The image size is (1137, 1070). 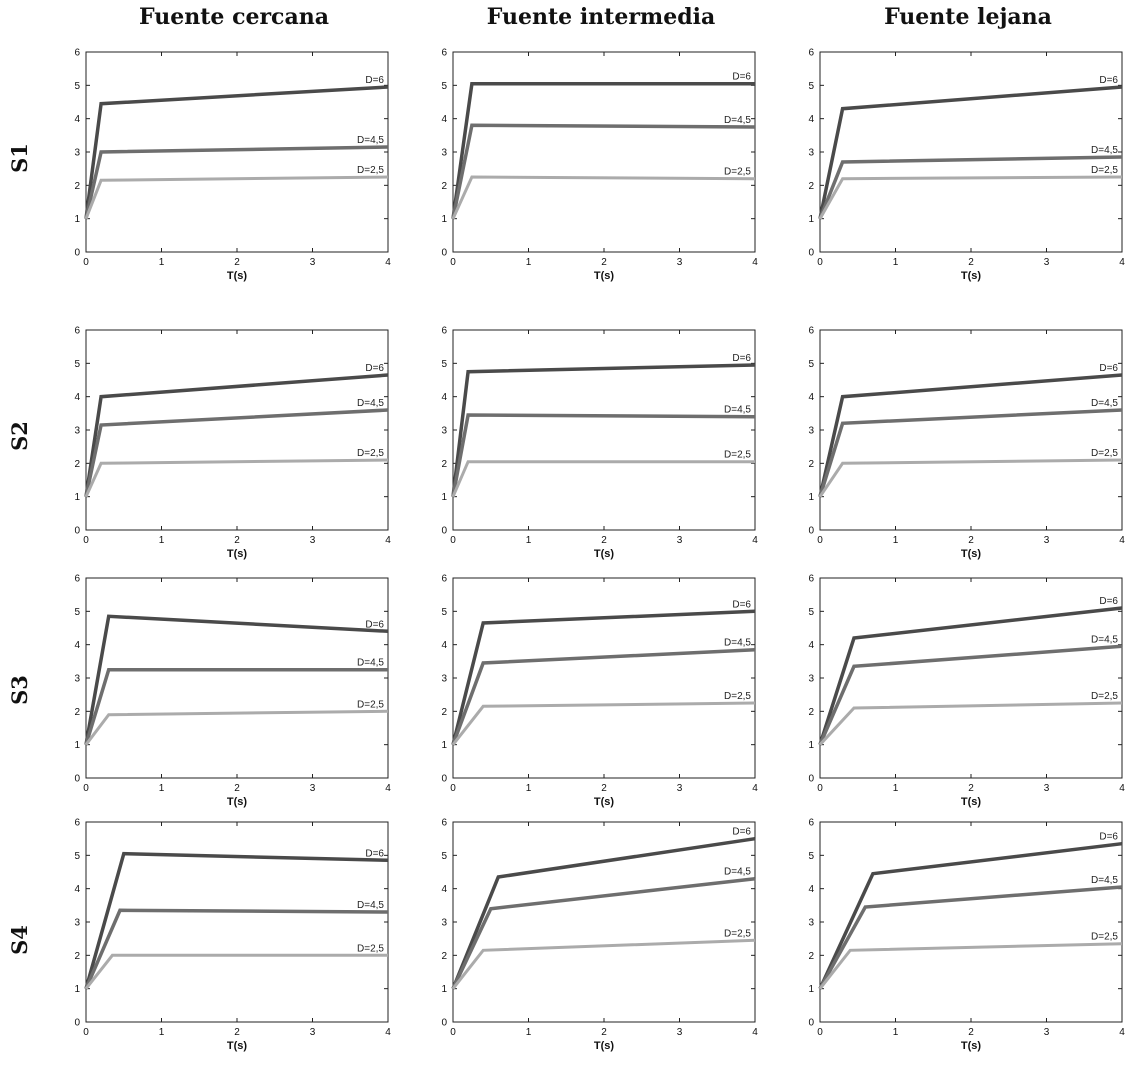 What do you see at coordinates (77, 989) in the screenshot?
I see `panel-s4-fuente-cercana-ytick-label: 1` at bounding box center [77, 989].